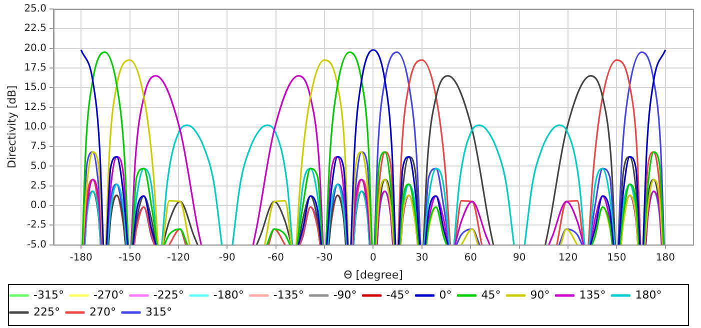 The width and height of the screenshot is (701, 328). I want to click on y-tick-label: 17.5, so click(35, 68).